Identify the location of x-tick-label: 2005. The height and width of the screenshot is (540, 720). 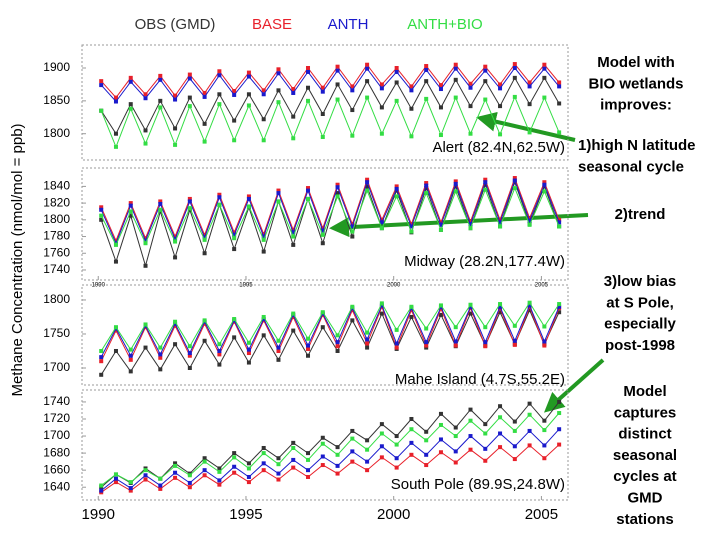
(542, 286).